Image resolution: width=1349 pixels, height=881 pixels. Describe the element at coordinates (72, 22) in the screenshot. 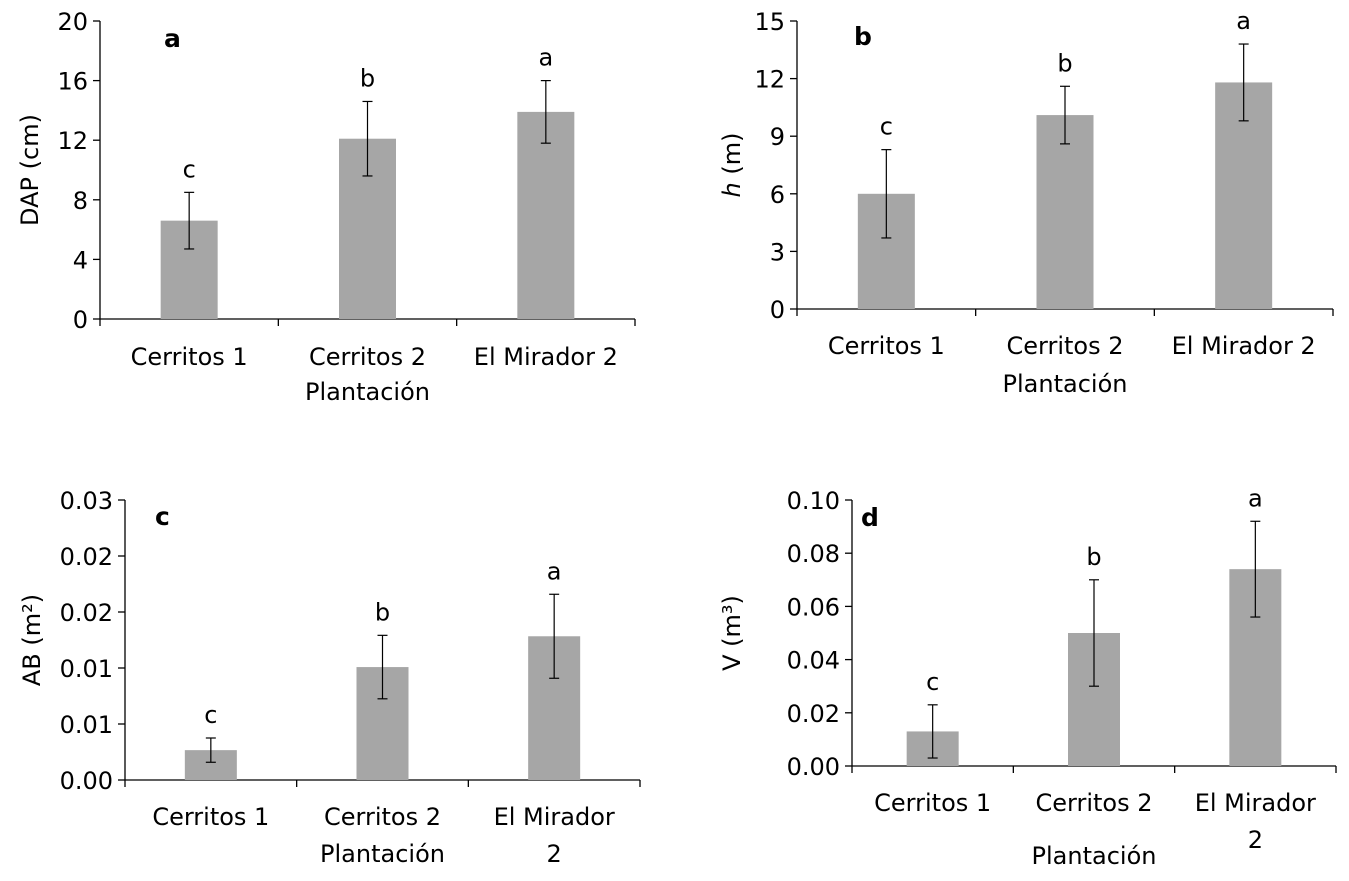

I see `y-tick-label: 20` at that location.